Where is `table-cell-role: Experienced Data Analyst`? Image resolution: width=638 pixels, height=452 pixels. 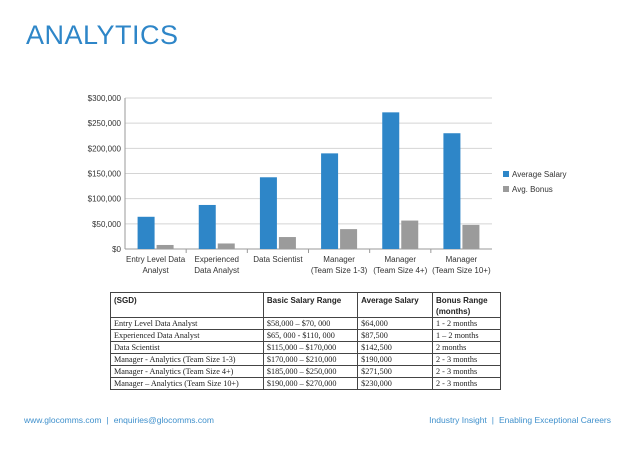 table-cell-role: Experienced Data Analyst is located at coordinates (187, 335).